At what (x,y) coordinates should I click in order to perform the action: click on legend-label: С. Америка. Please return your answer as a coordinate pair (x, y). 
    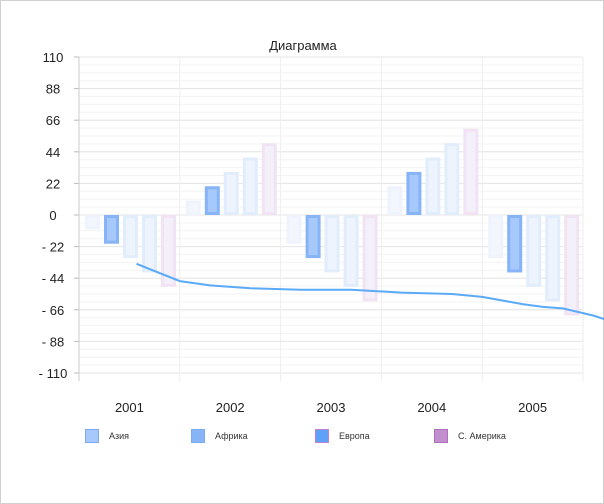
    Looking at the image, I should click on (482, 436).